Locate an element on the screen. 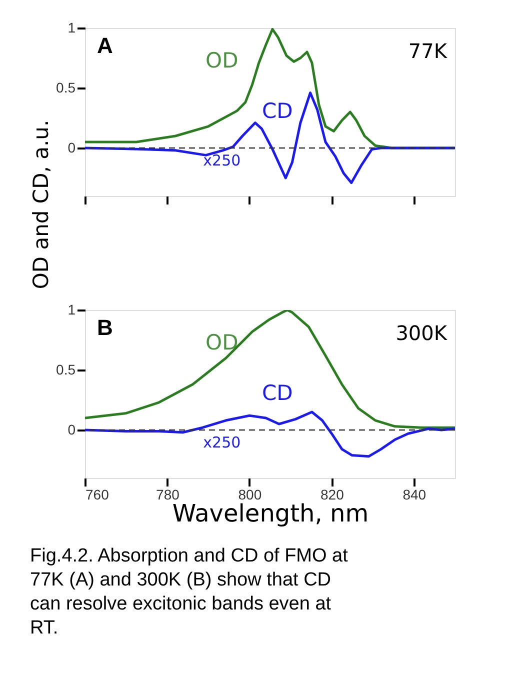  x-tick-label: 800 is located at coordinates (250, 494).